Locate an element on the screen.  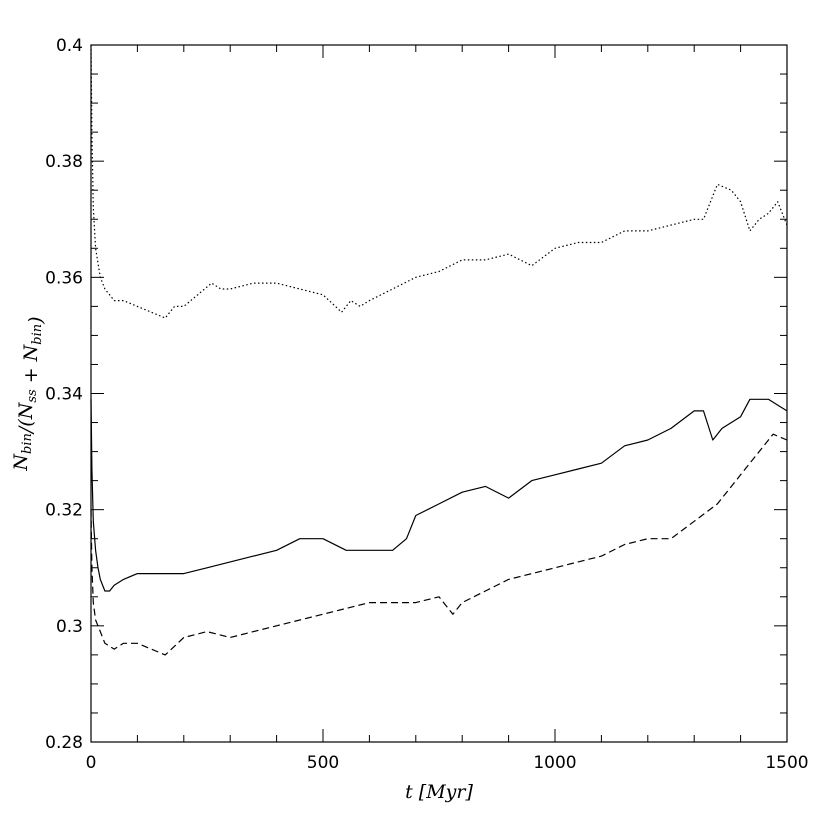
y-tick-label: 0.4 is located at coordinates (69, 46).